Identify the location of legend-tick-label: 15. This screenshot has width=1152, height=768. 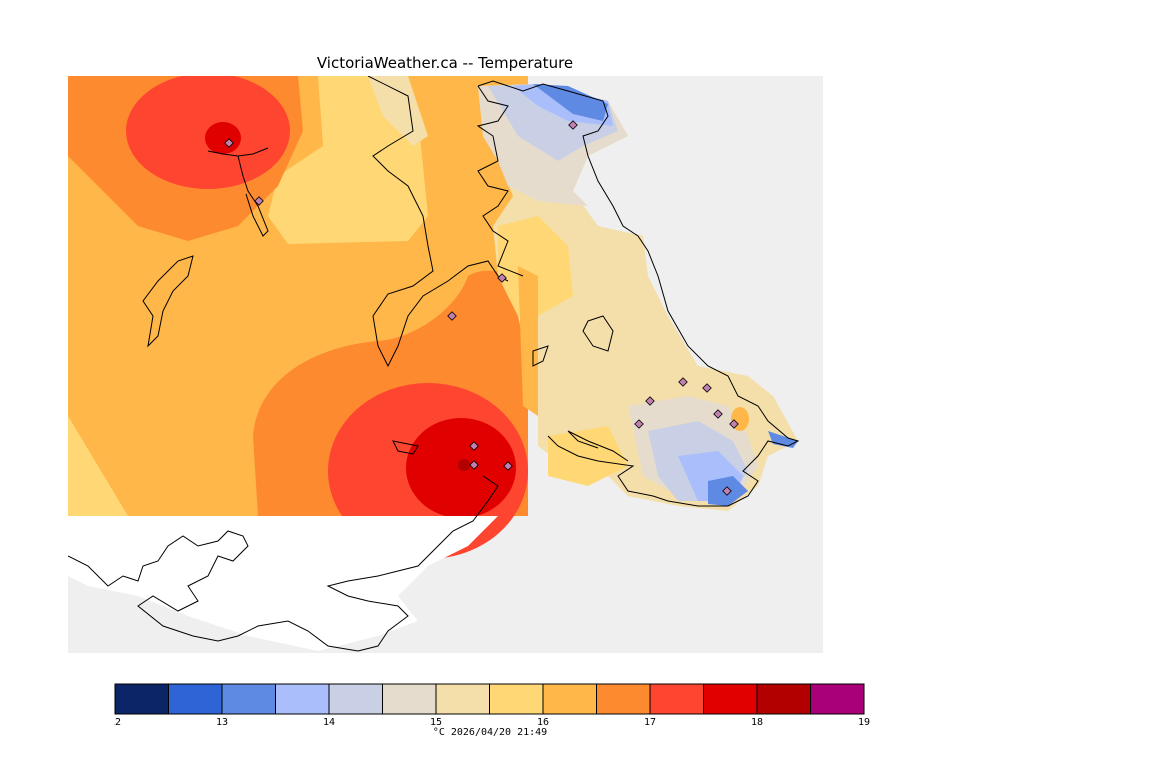
(436, 722).